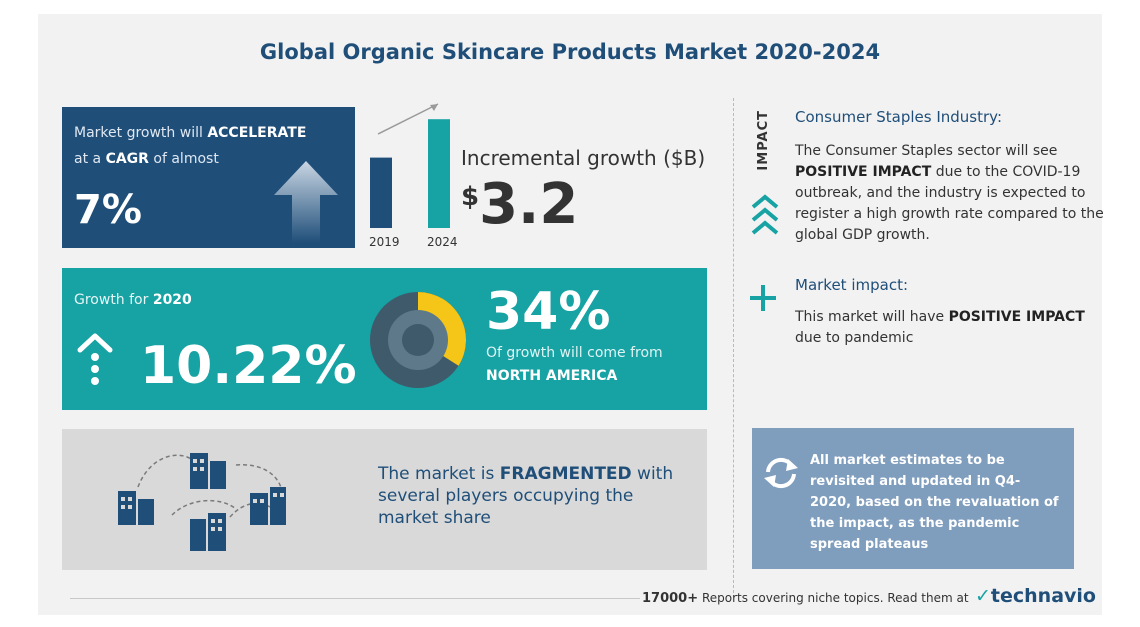 This screenshot has height=627, width=1140. I want to click on cagr-line1-text: Market growth will, so click(141, 133).